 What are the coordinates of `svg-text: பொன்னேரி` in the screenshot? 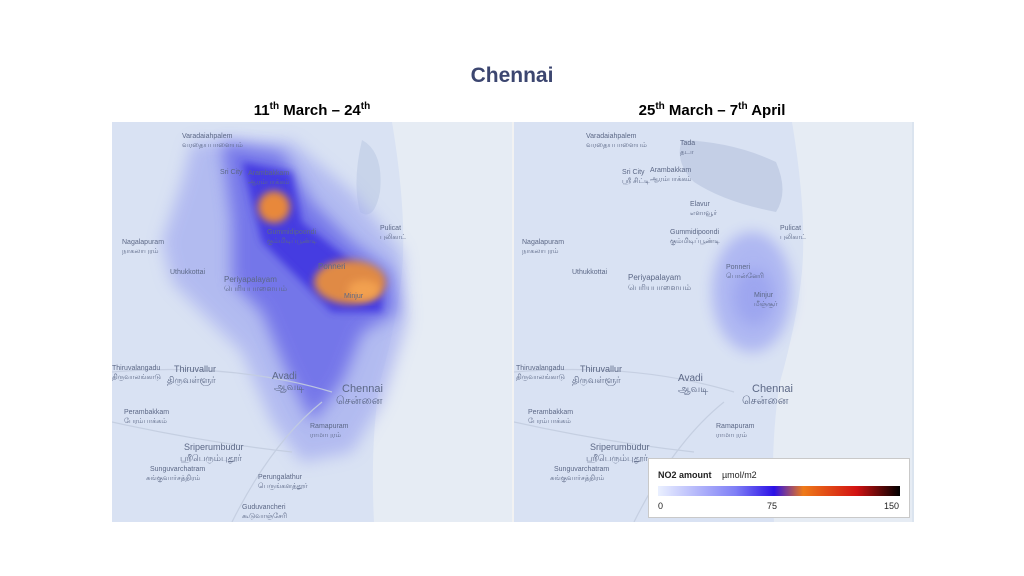 It's located at (745, 276).